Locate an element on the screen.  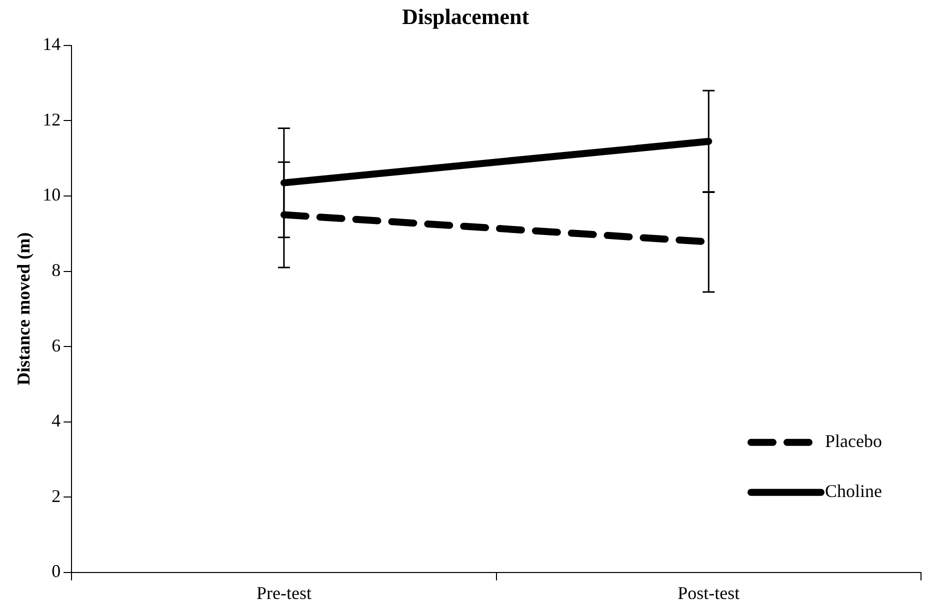
y-tick-label: 14 is located at coordinates (51, 44).